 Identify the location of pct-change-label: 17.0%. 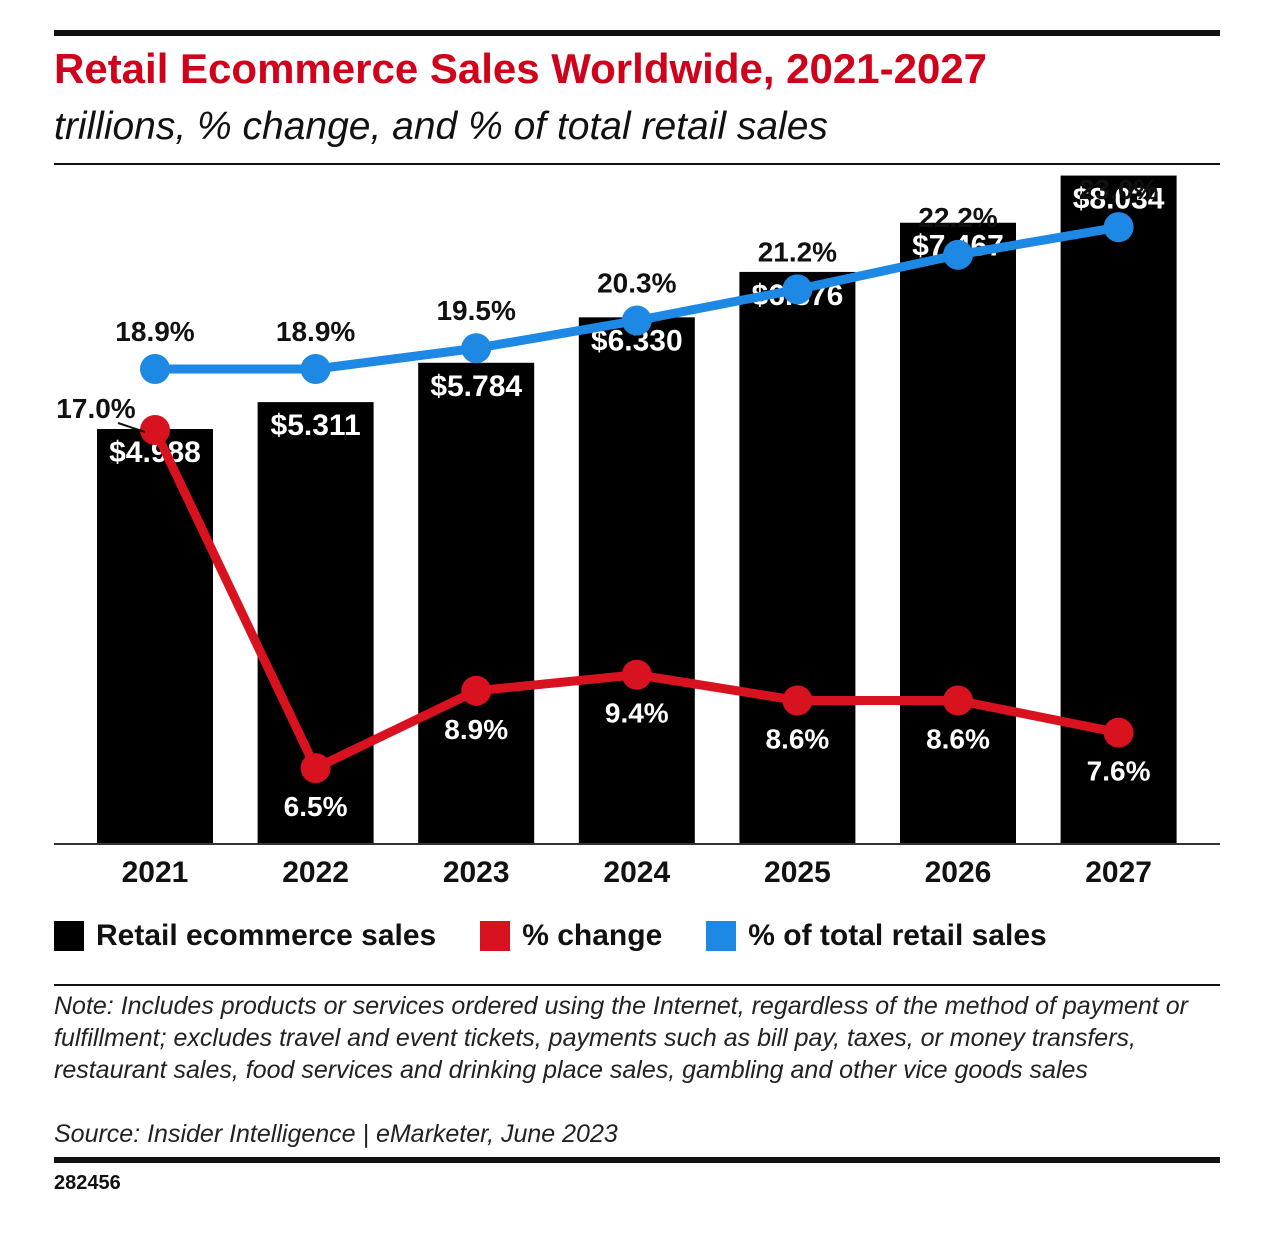
(95, 408).